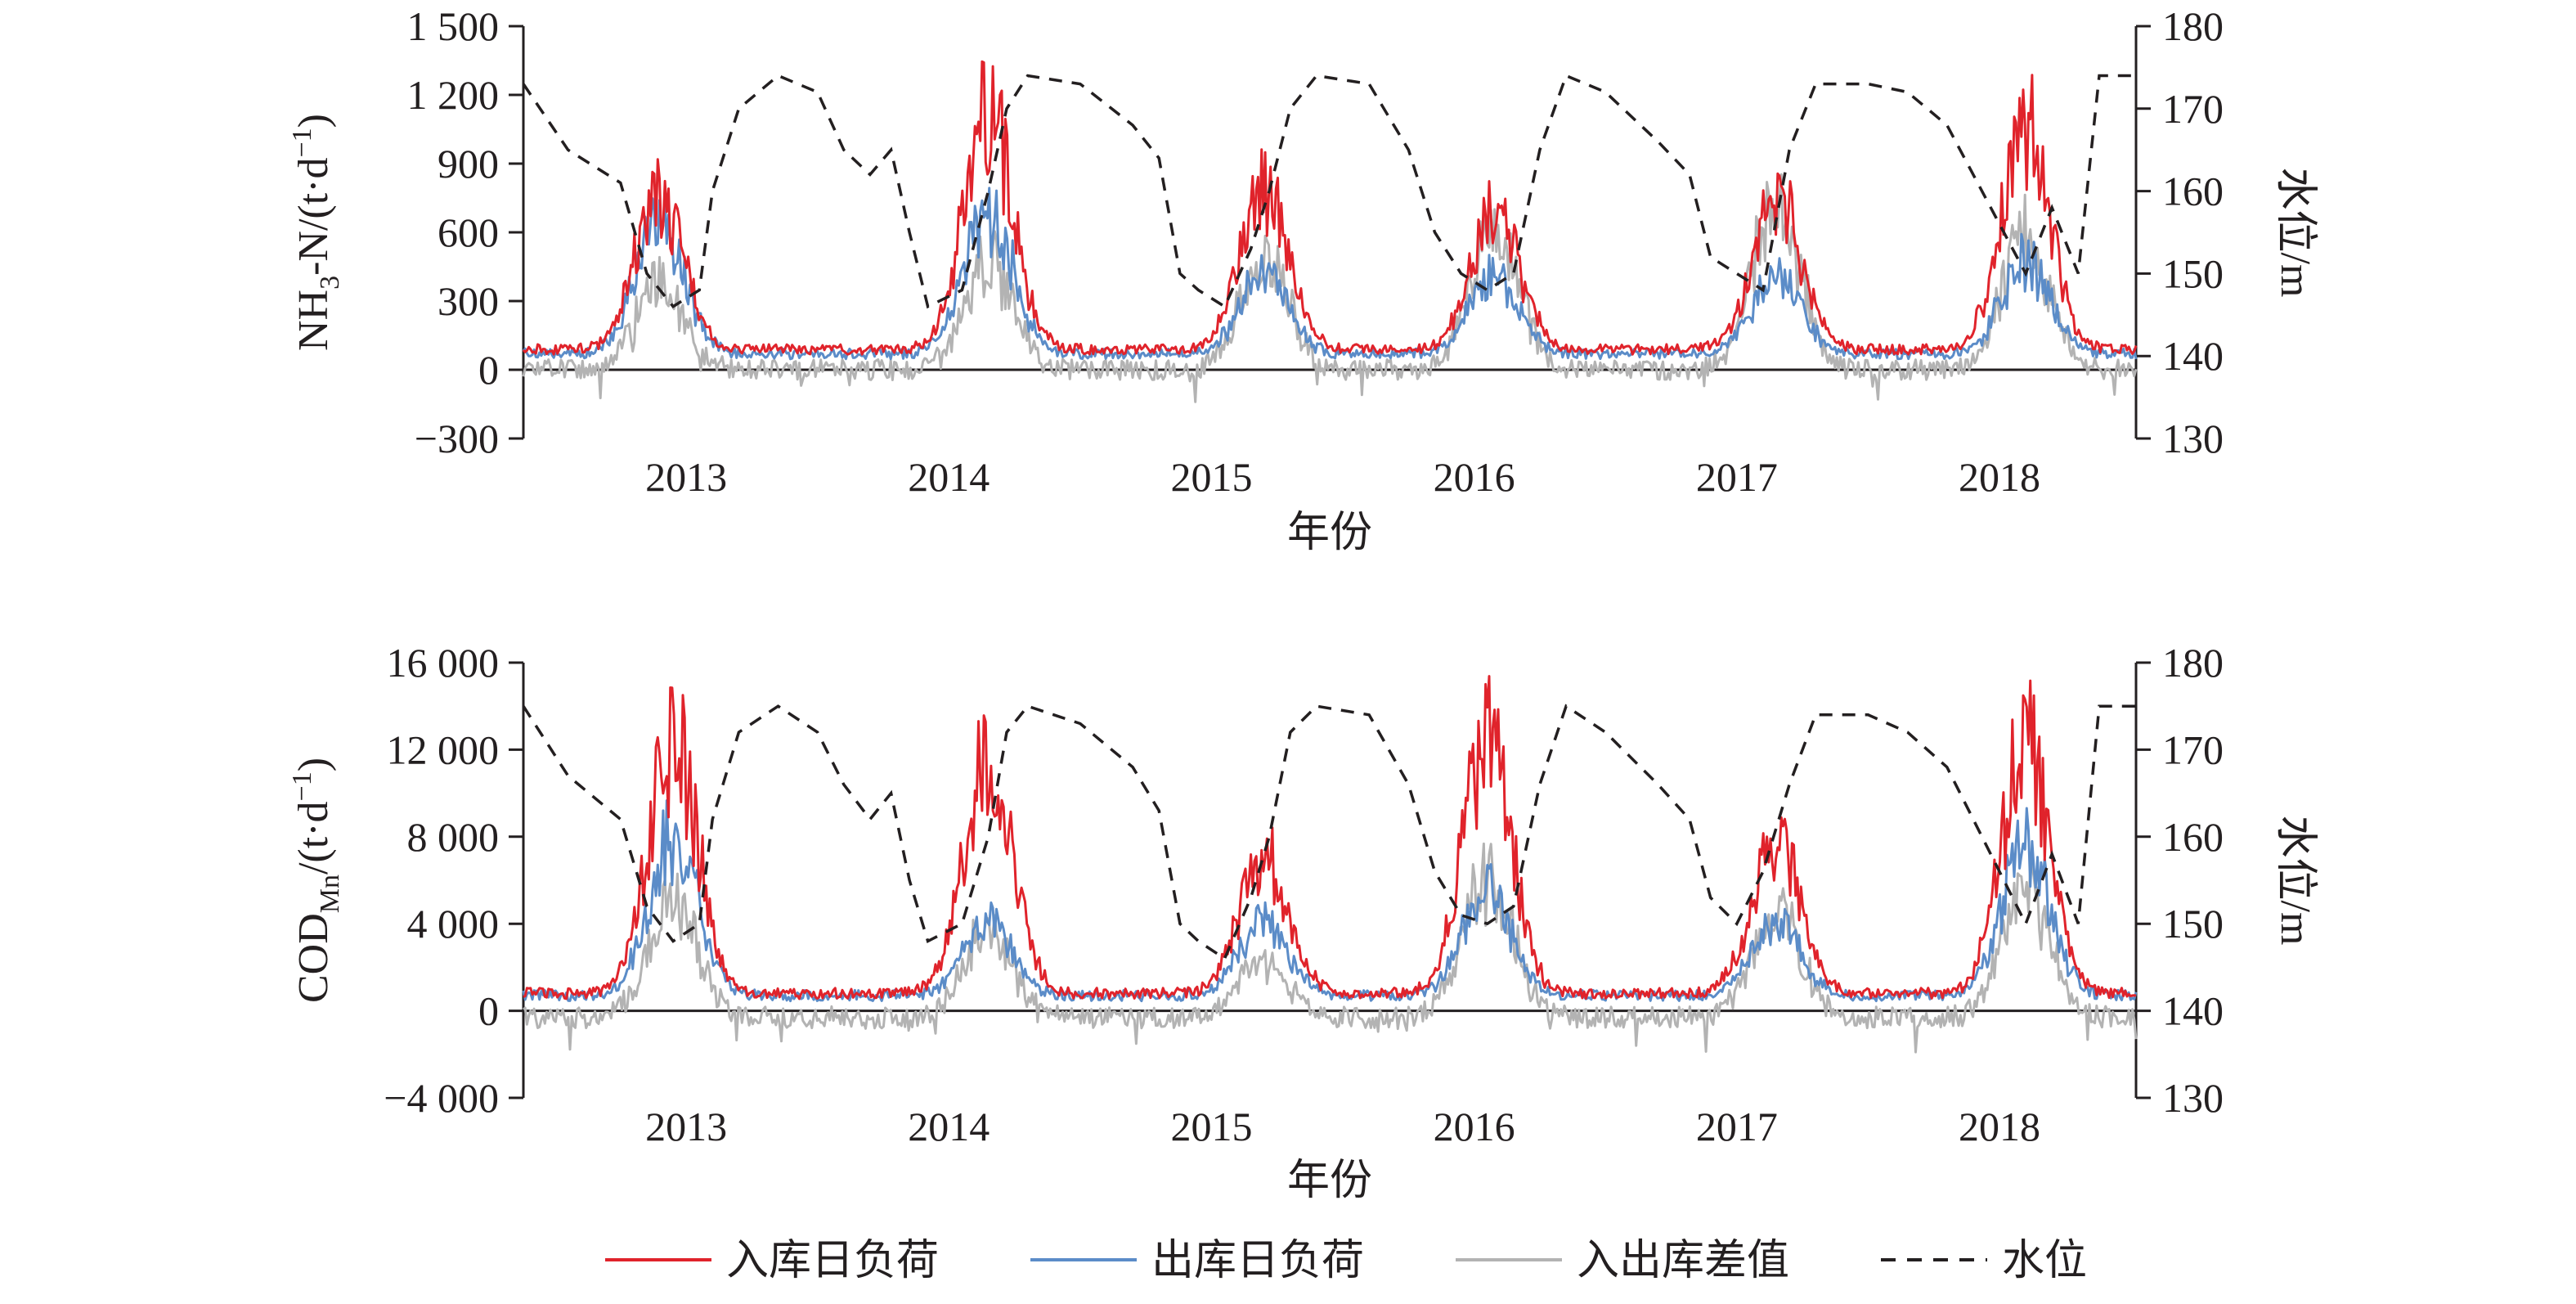 This screenshot has width=2576, height=1304. I want to click on legend-label: 入出库差值, so click(1683, 1261).